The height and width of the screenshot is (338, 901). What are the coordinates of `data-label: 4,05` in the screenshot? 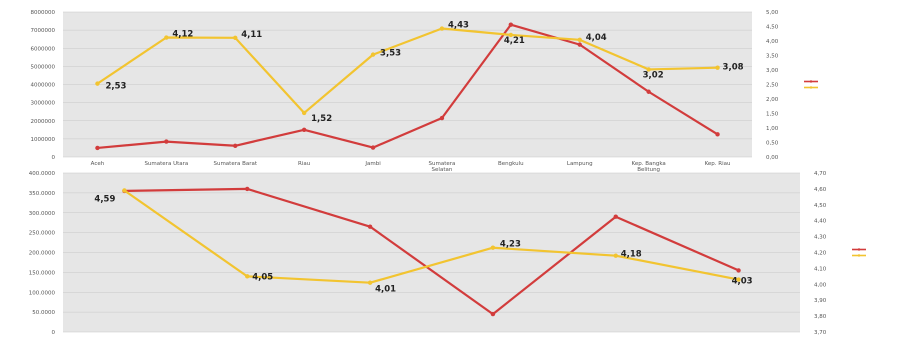 It's located at (262, 277).